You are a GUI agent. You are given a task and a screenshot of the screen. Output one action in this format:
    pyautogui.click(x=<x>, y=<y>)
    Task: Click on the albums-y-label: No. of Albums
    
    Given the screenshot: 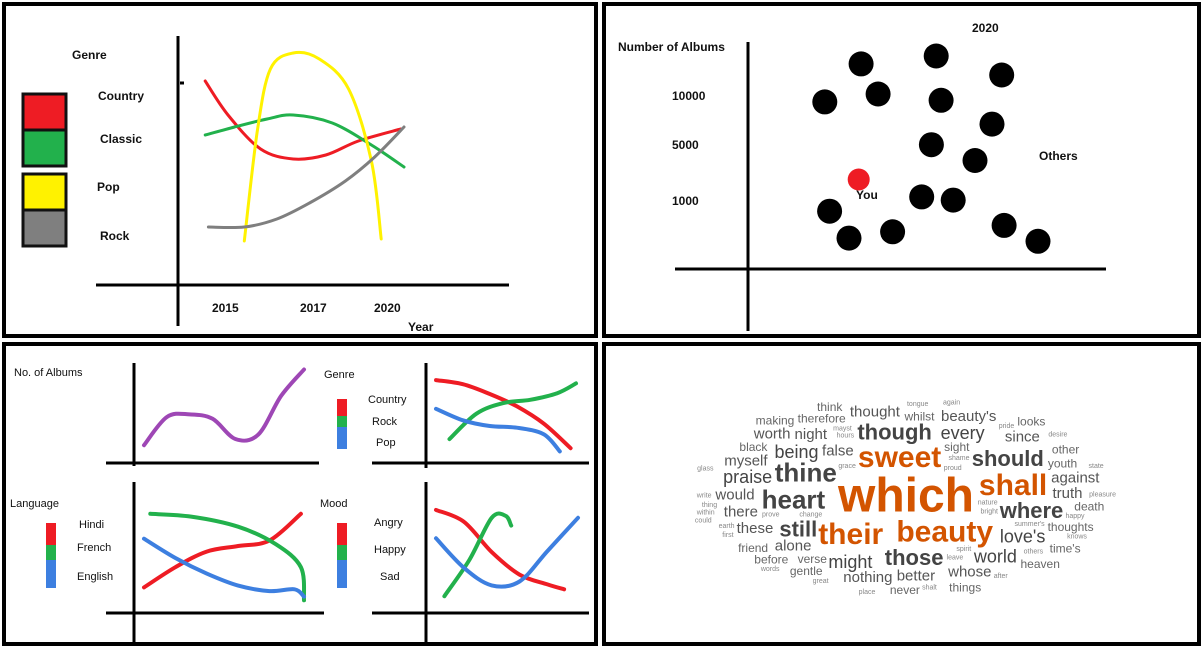 What is the action you would take?
    pyautogui.click(x=48, y=373)
    